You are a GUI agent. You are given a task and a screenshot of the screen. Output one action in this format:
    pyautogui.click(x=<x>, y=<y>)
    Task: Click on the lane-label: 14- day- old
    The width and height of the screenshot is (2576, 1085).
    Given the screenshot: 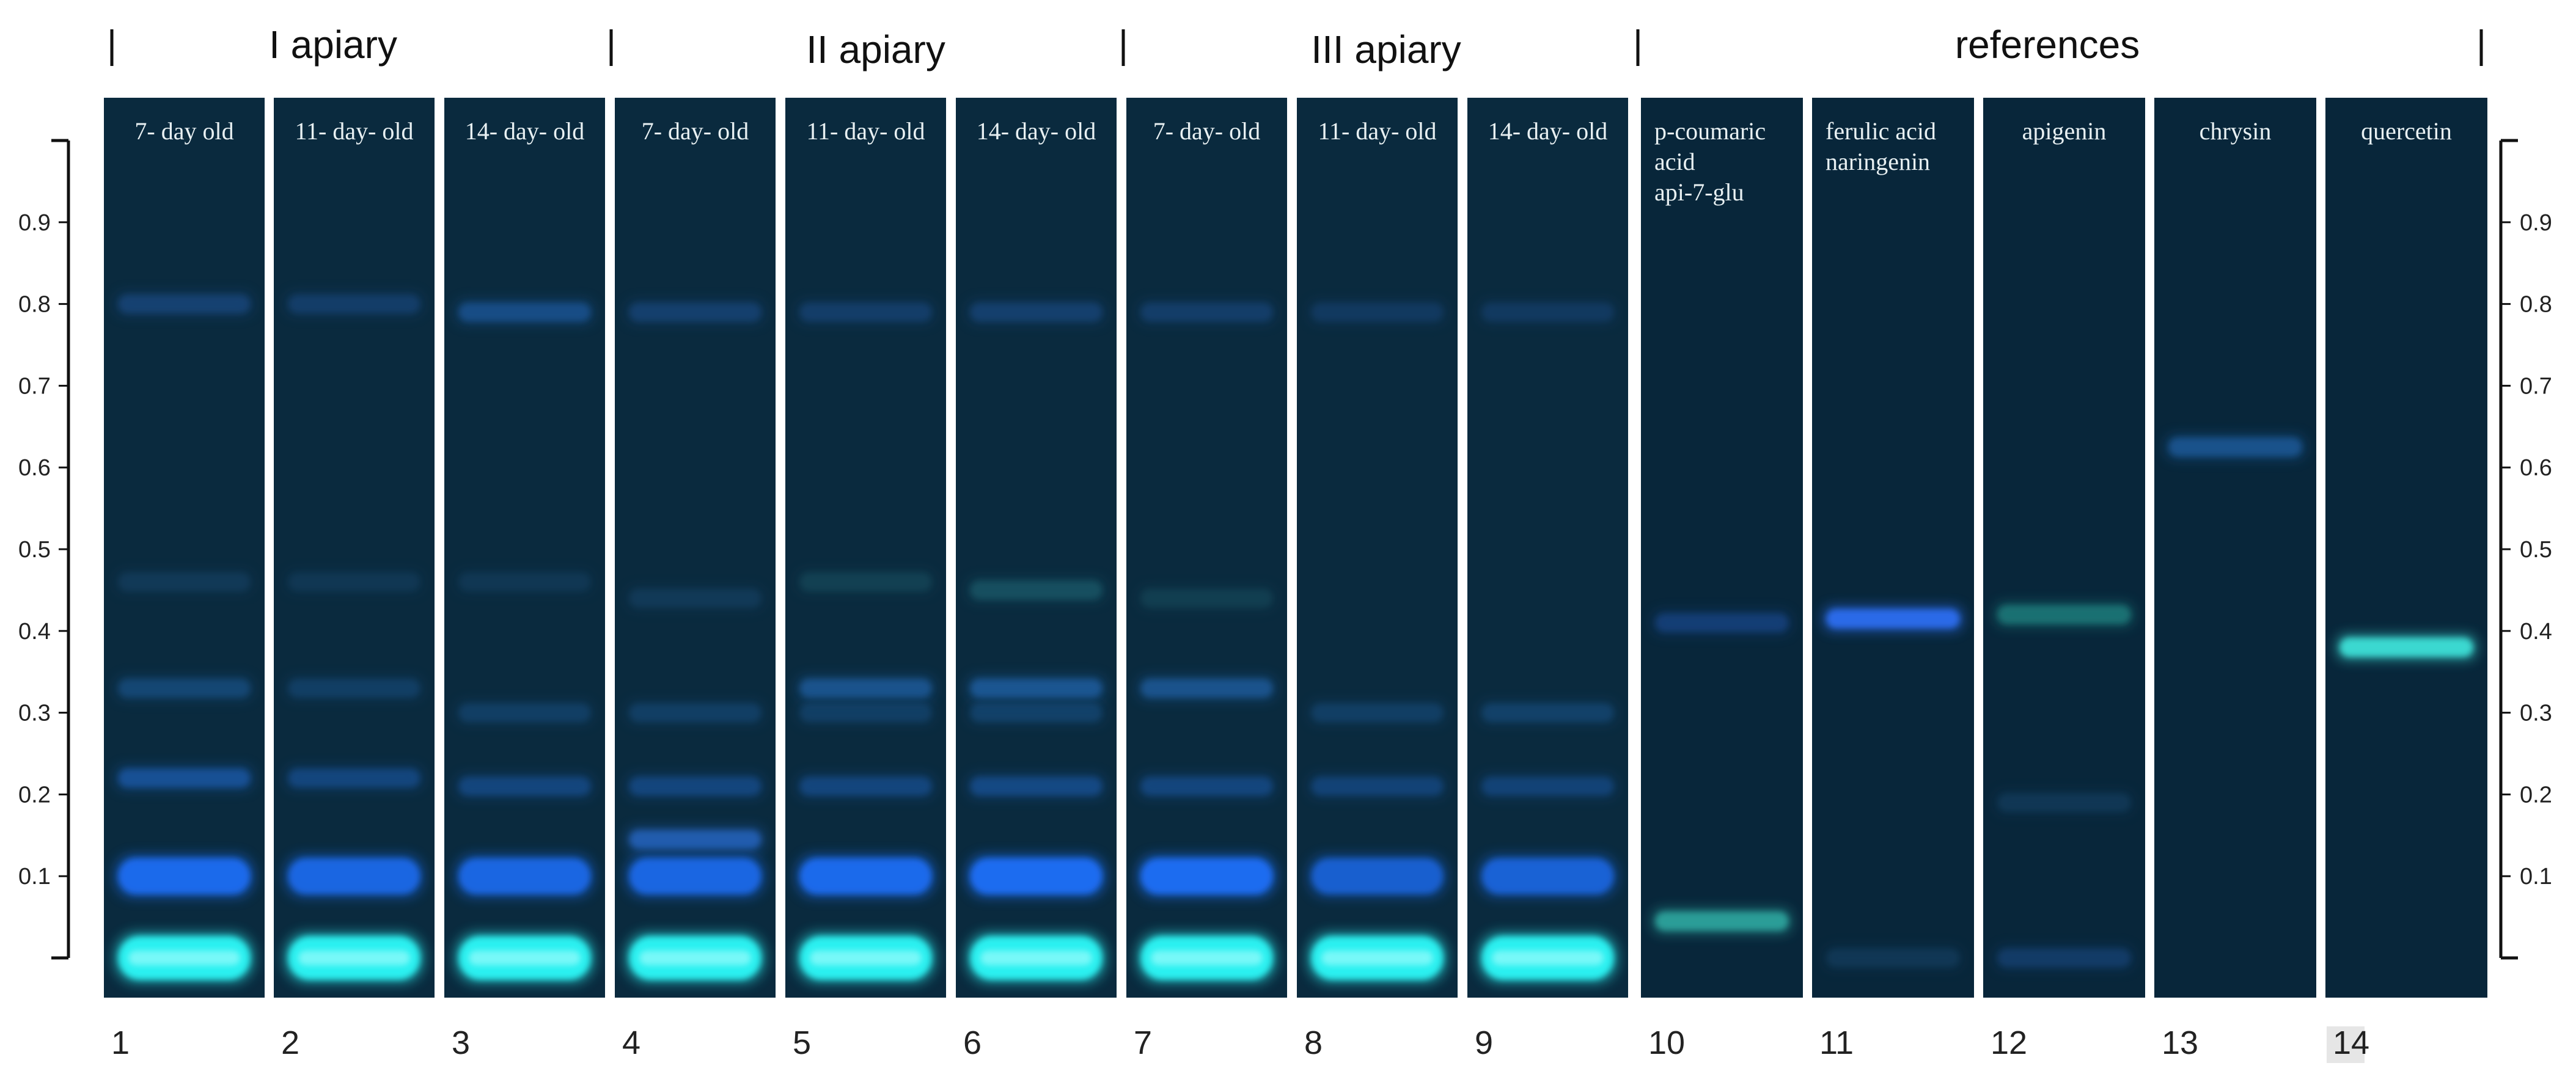 What is the action you would take?
    pyautogui.click(x=1548, y=131)
    